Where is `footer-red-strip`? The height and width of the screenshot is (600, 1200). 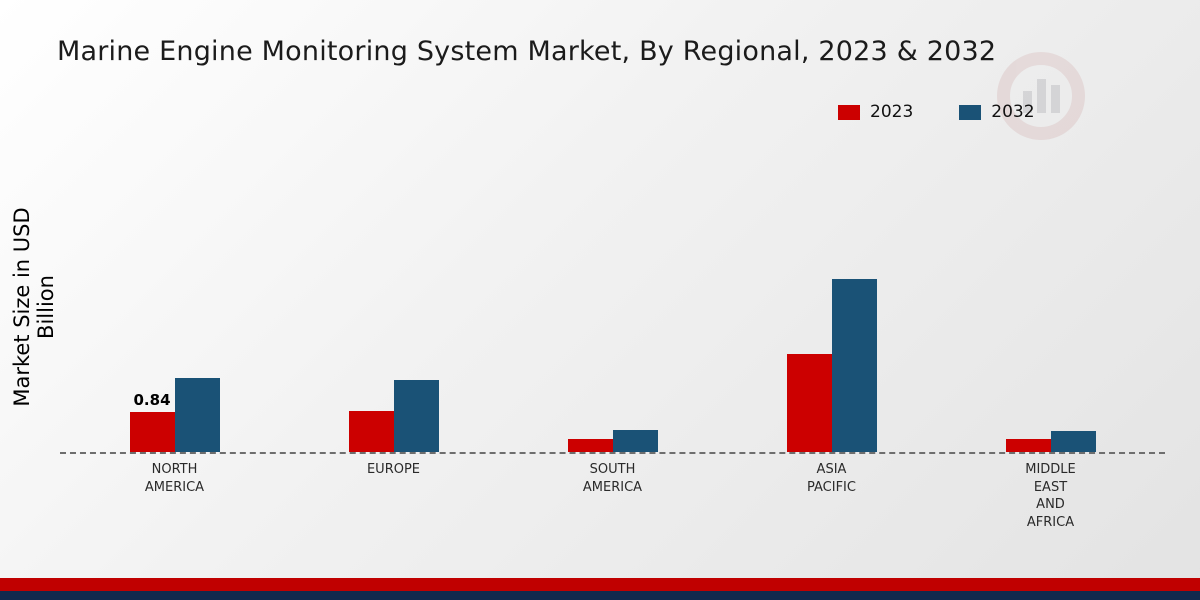 footer-red-strip is located at coordinates (600, 584).